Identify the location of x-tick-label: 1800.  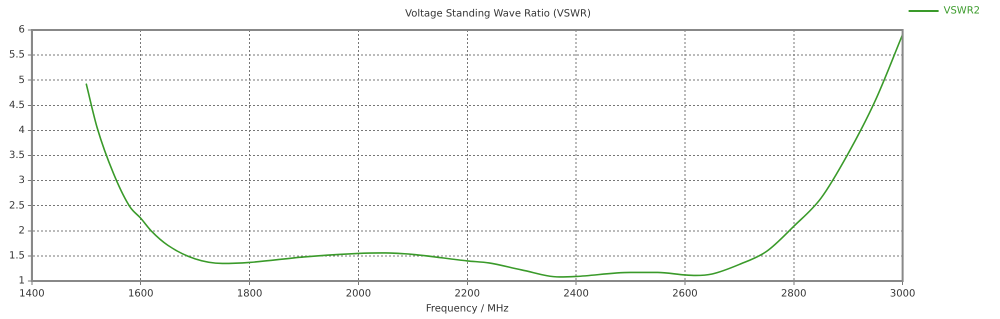
(249, 294).